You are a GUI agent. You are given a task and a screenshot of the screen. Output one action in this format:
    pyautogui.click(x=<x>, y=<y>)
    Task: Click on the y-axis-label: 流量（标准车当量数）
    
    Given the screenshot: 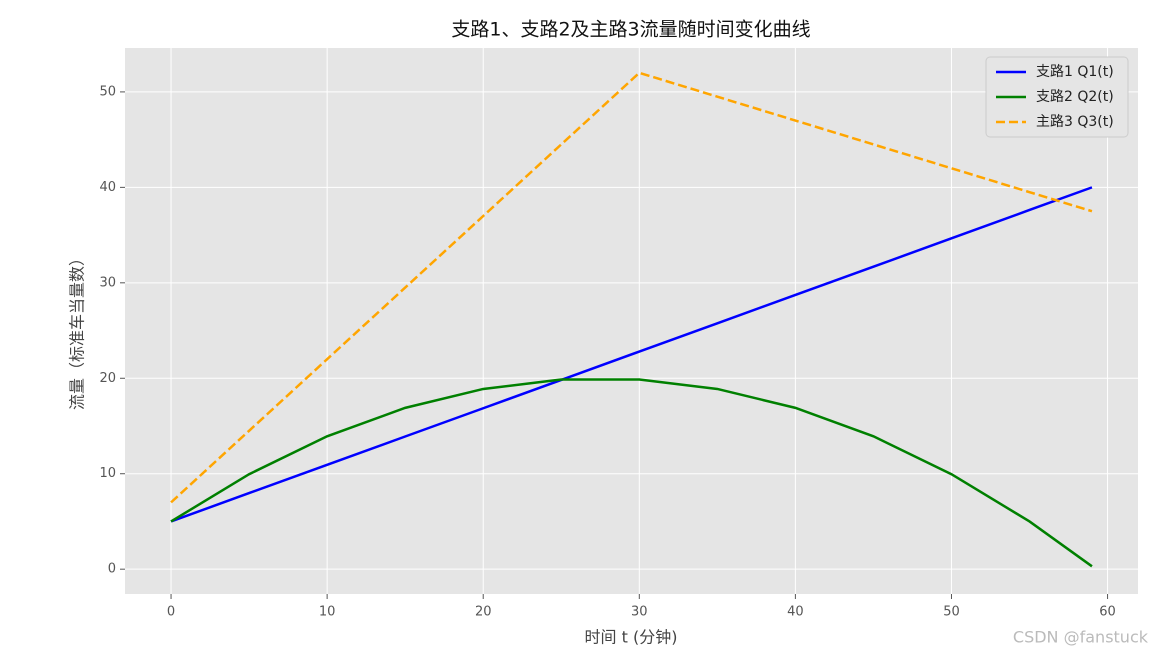 What is the action you would take?
    pyautogui.click(x=77, y=330)
    